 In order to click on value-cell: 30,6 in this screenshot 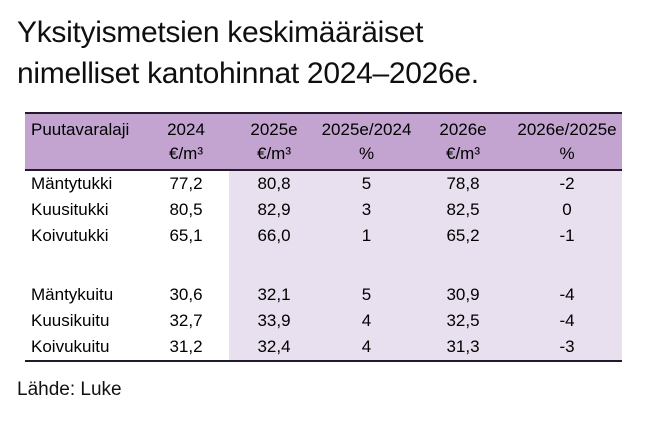, I will do `click(186, 294)`.